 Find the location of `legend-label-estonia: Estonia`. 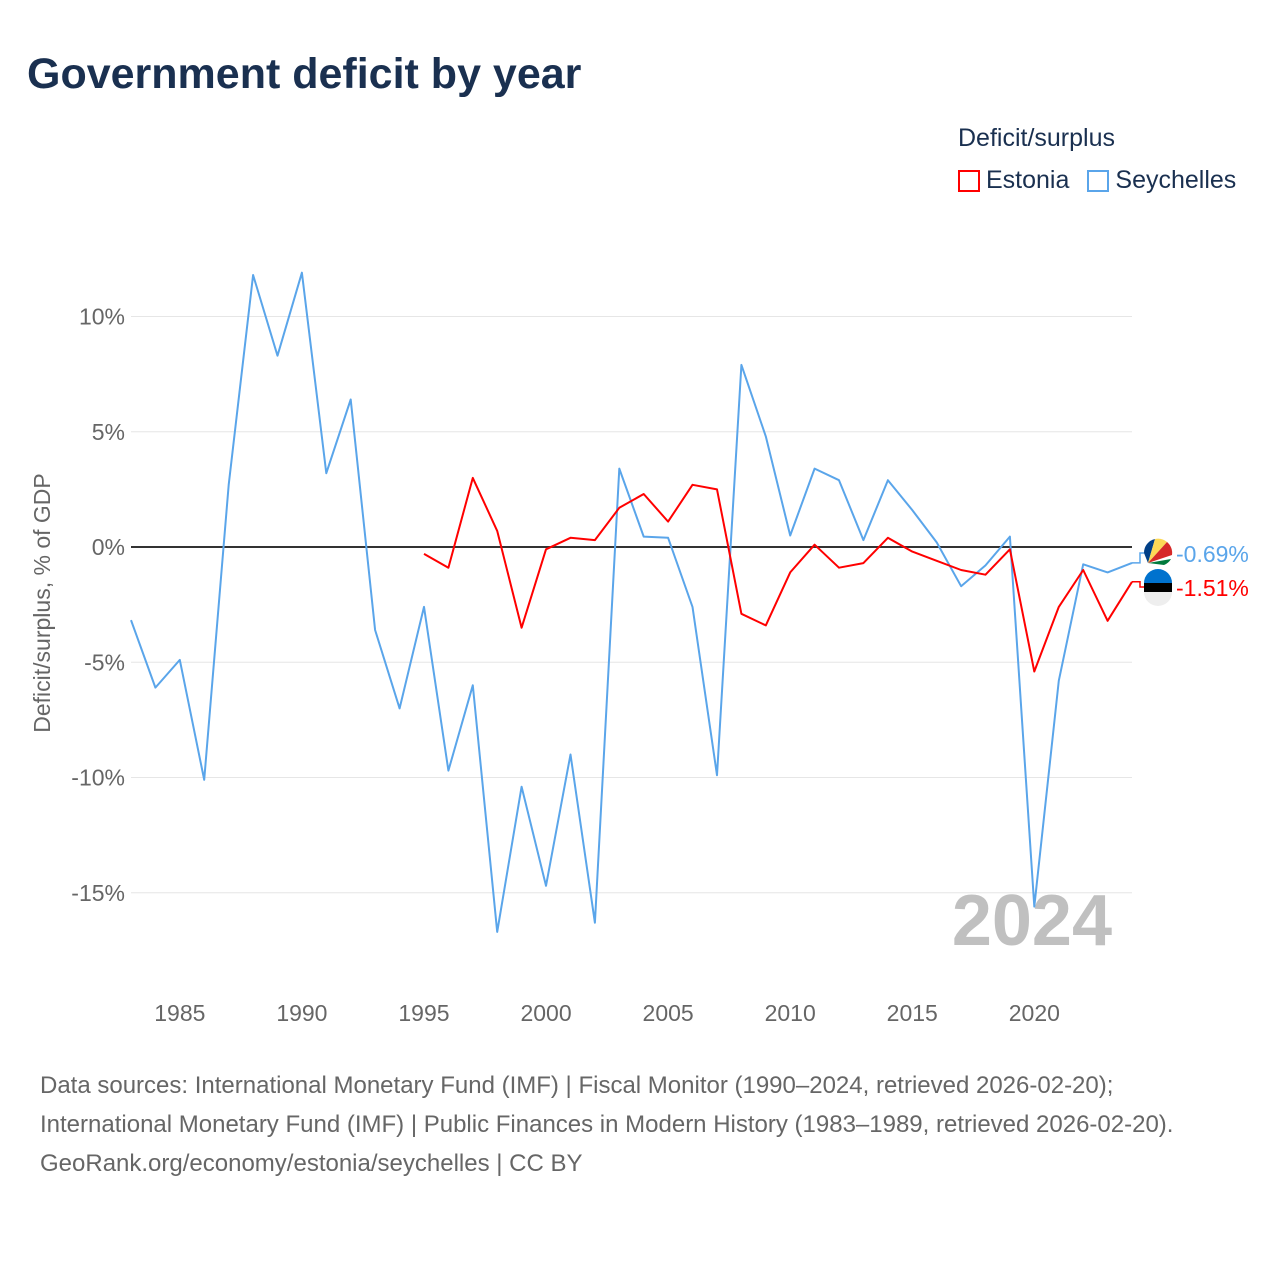

legend-label-estonia: Estonia is located at coordinates (1028, 180).